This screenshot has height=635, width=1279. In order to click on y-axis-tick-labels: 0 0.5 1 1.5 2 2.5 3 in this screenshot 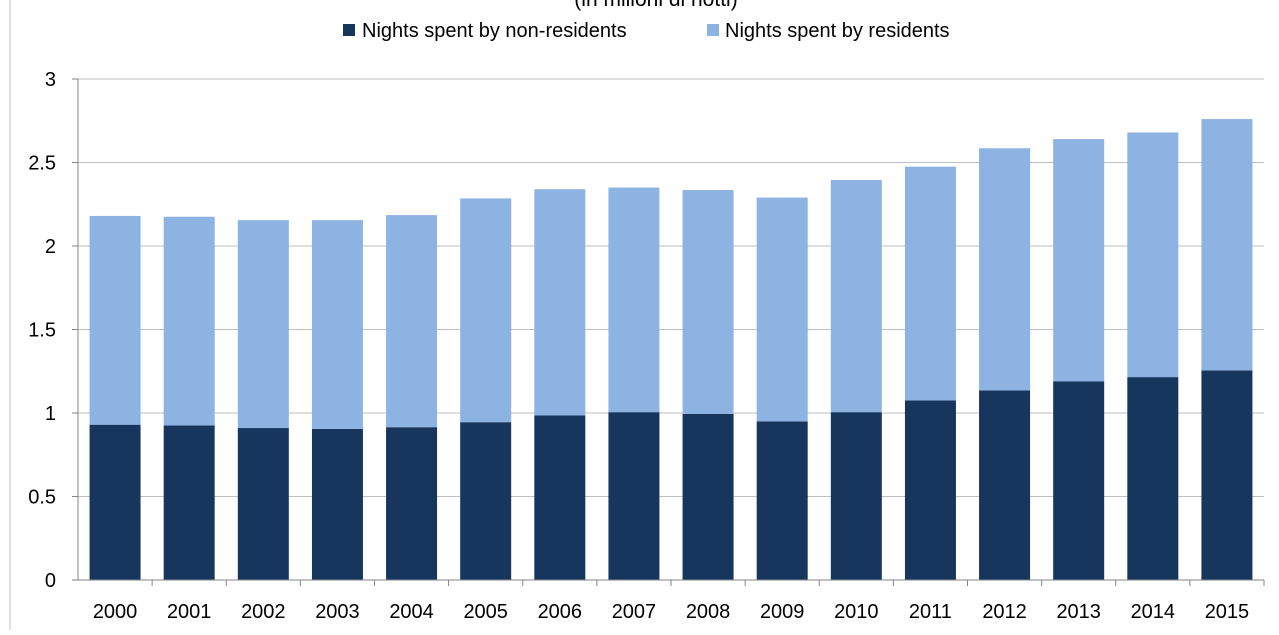, I will do `click(42, 330)`.